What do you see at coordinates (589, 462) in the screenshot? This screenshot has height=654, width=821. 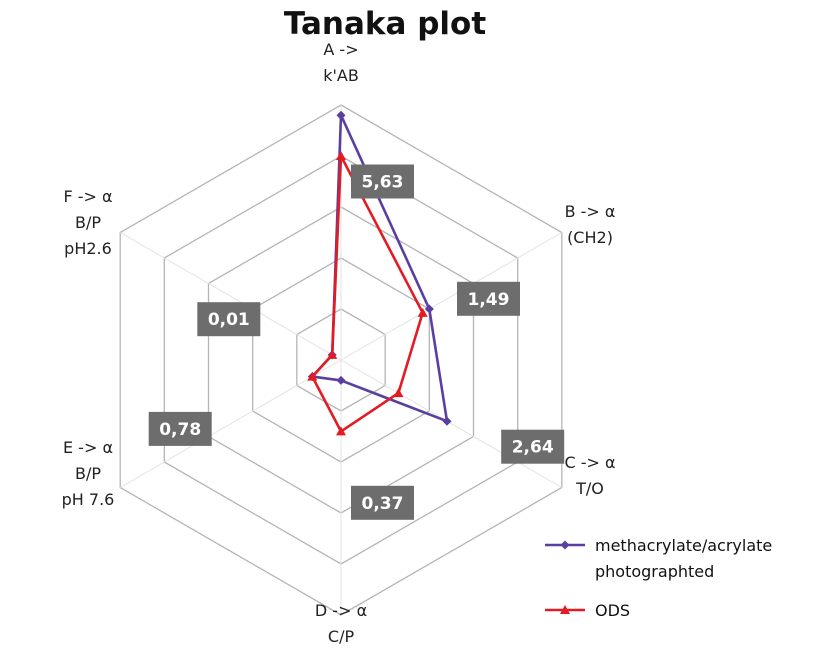 I see `axis-label: C -> α` at bounding box center [589, 462].